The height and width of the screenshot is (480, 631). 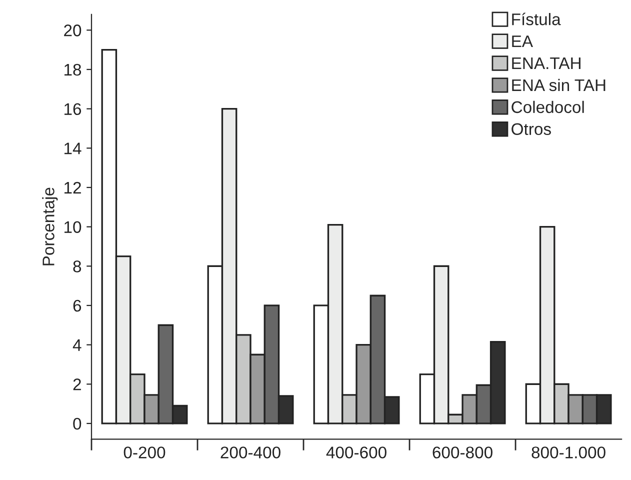 What do you see at coordinates (559, 85) in the screenshot?
I see `legend-label: ENA sin TAH` at bounding box center [559, 85].